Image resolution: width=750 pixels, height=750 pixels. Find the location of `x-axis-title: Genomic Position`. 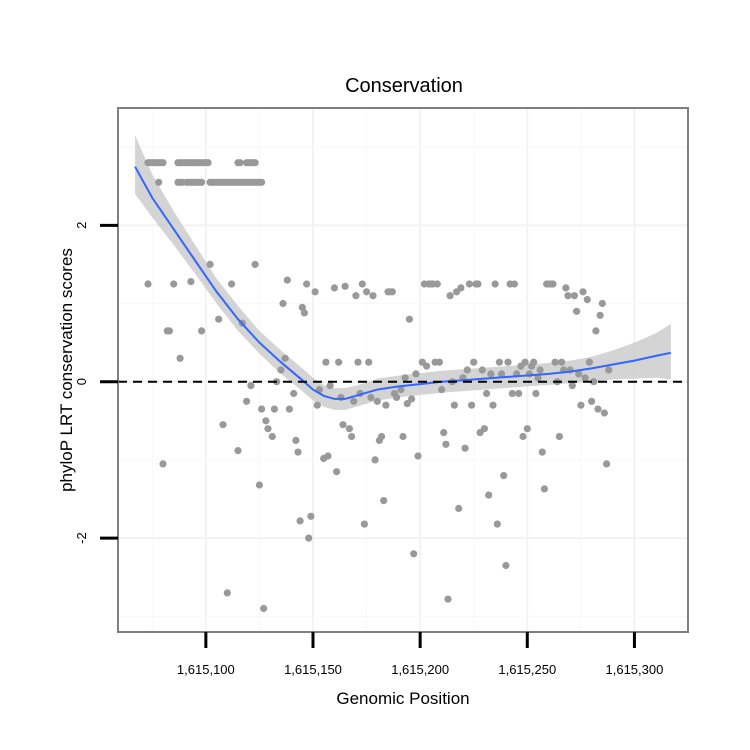

x-axis-title: Genomic Position is located at coordinates (402, 698).